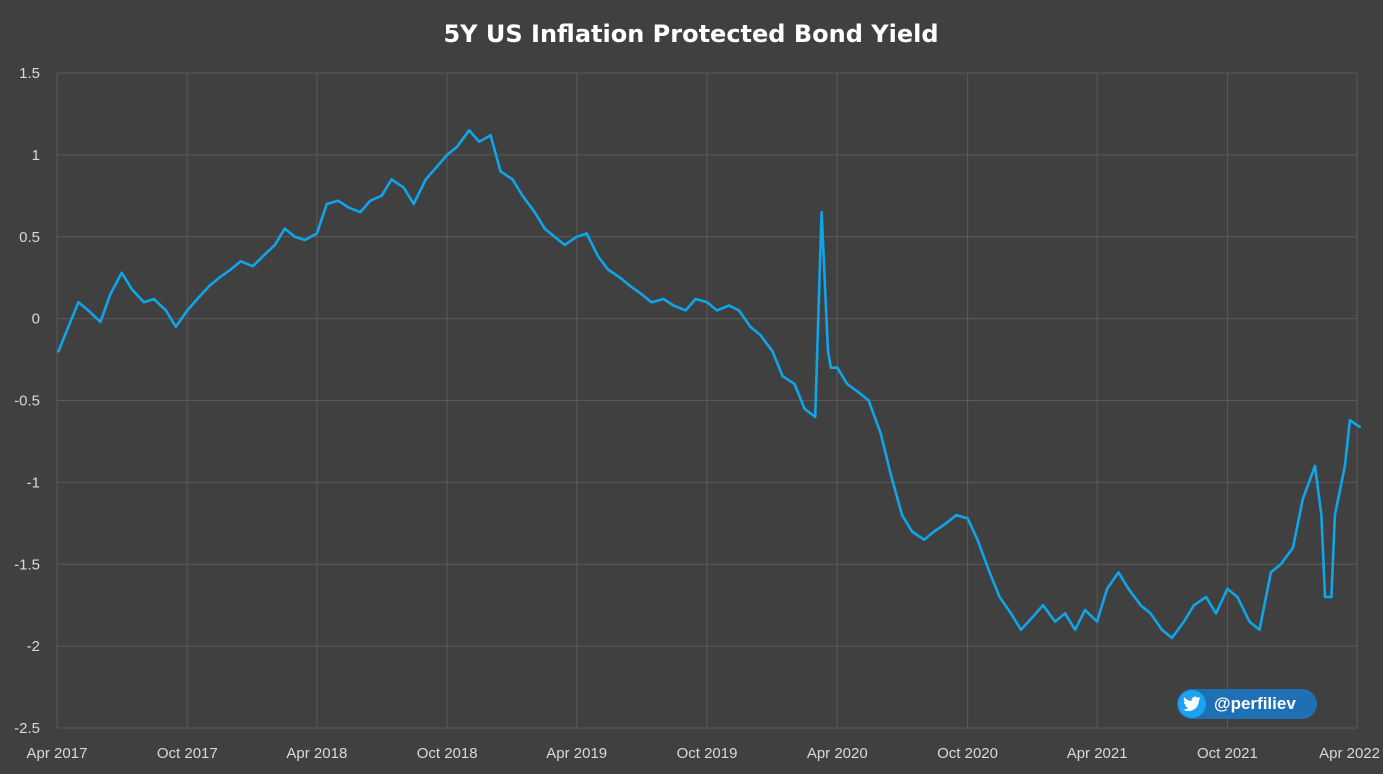  What do you see at coordinates (1349, 753) in the screenshot?
I see `x-tick-label: Apr 2022` at bounding box center [1349, 753].